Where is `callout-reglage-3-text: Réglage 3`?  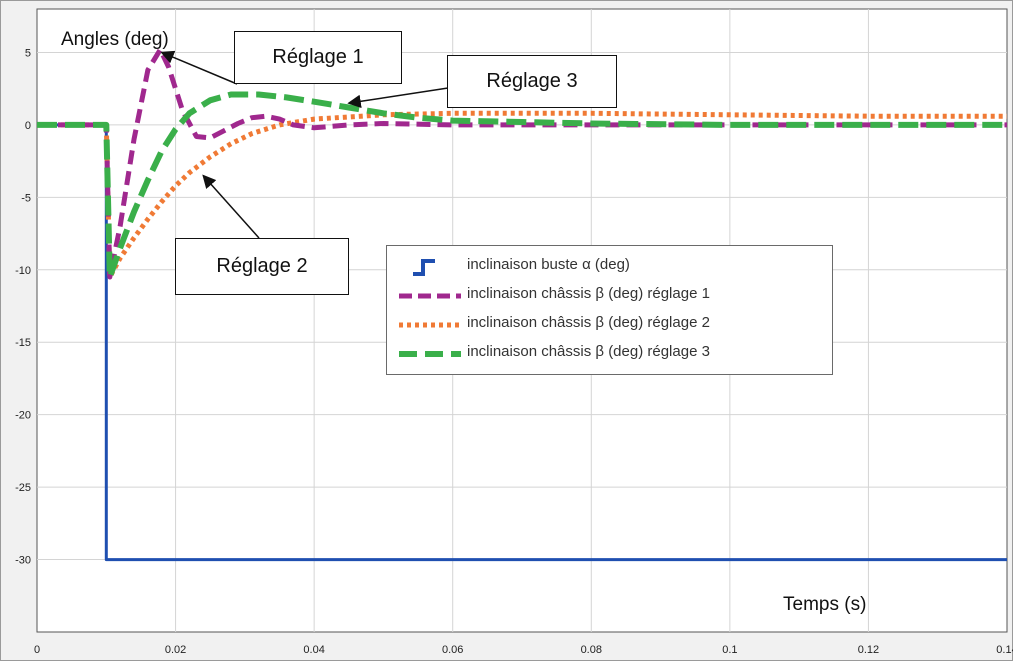 callout-reglage-3-text: Réglage 3 is located at coordinates (532, 81).